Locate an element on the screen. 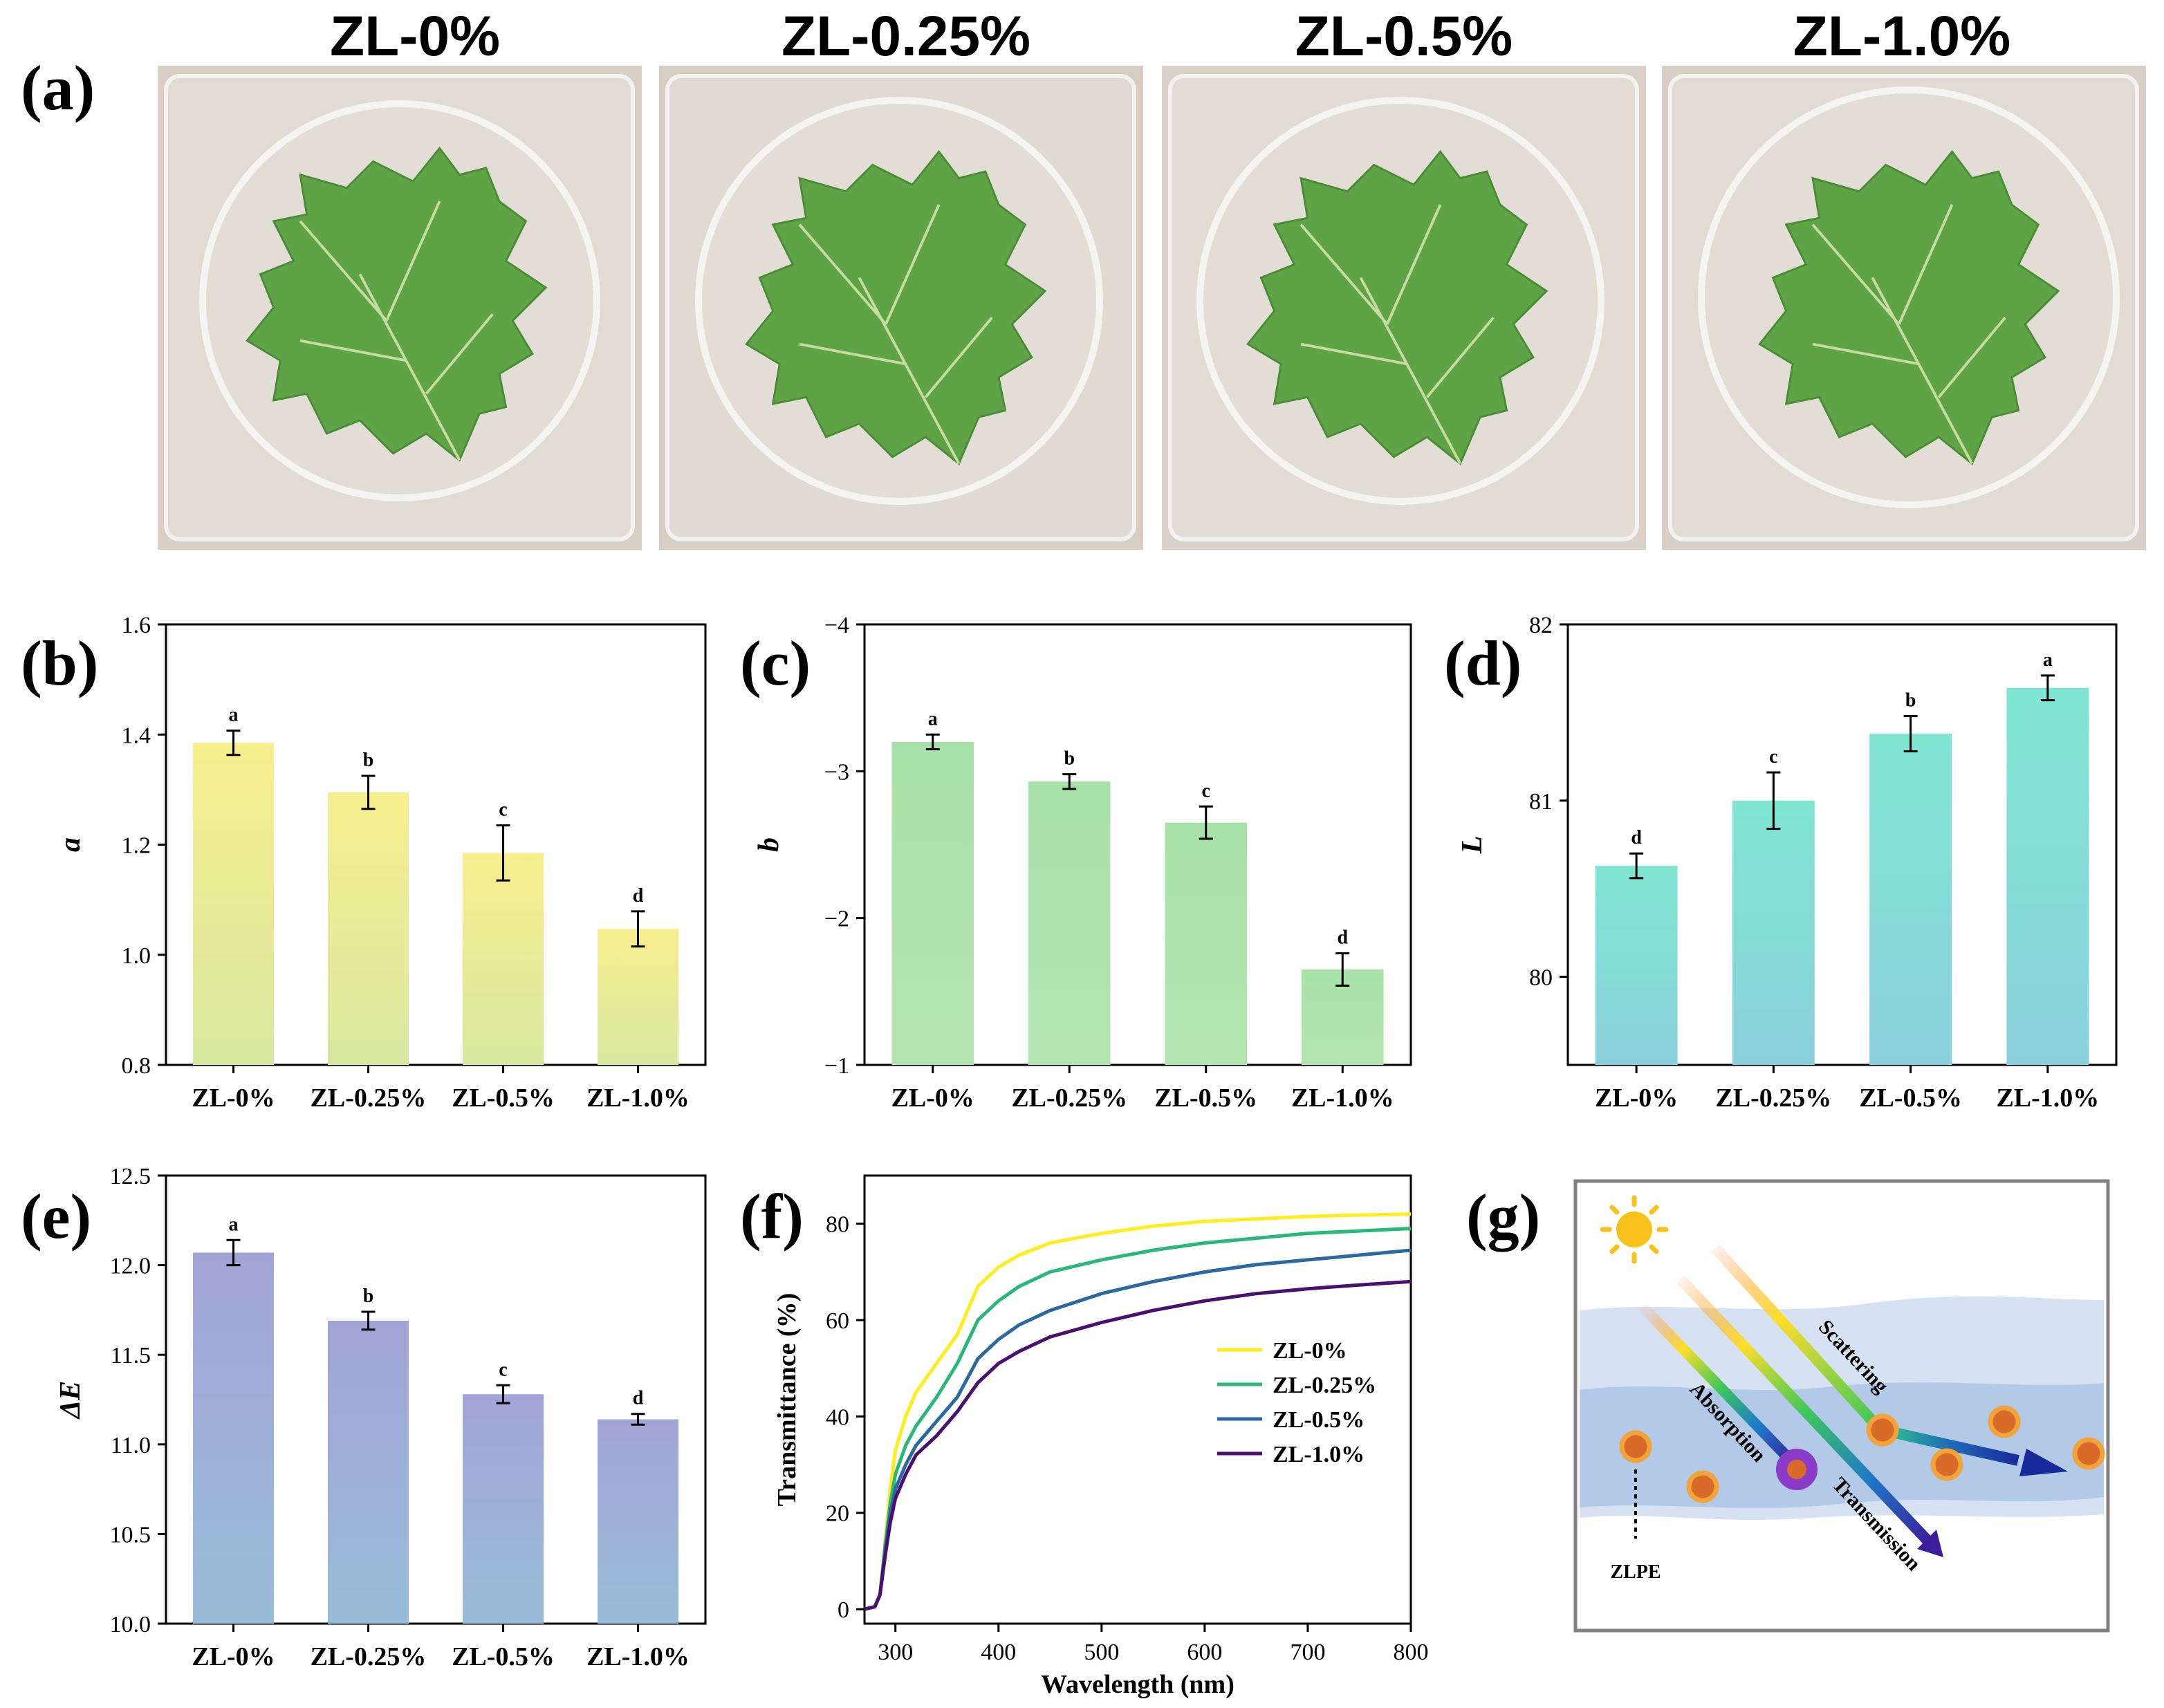  x-tick-label: 500 is located at coordinates (1101, 1652).